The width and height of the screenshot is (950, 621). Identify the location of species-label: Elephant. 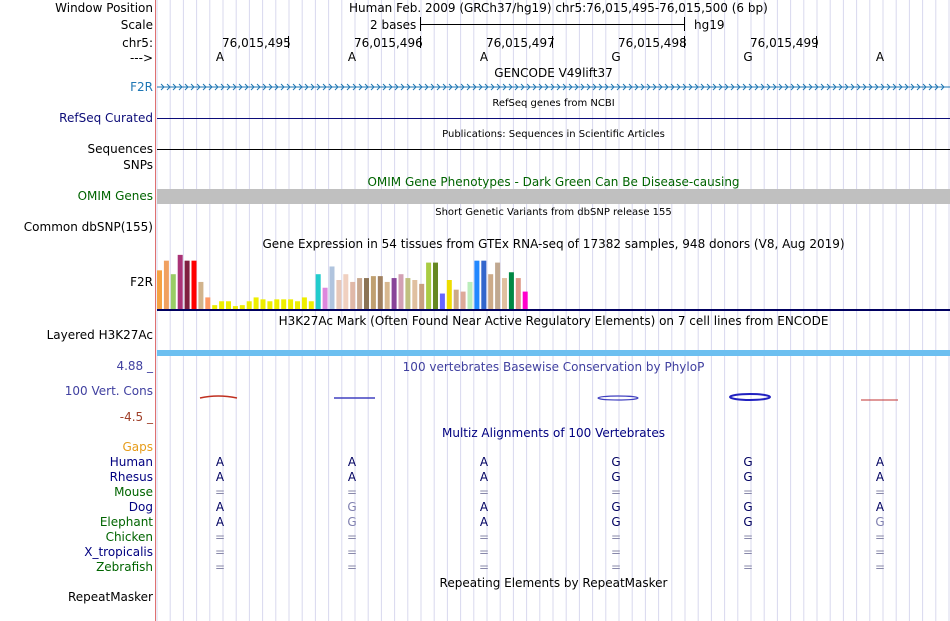
(126, 522).